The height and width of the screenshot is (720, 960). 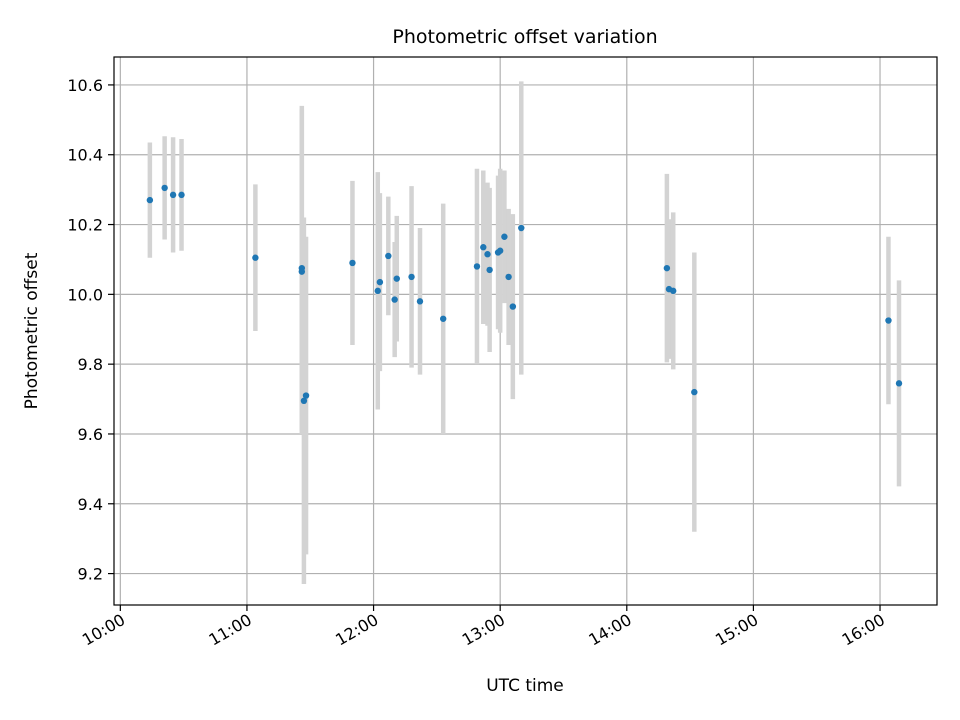 I want to click on y-tick-label: 10.0, so click(x=85, y=294).